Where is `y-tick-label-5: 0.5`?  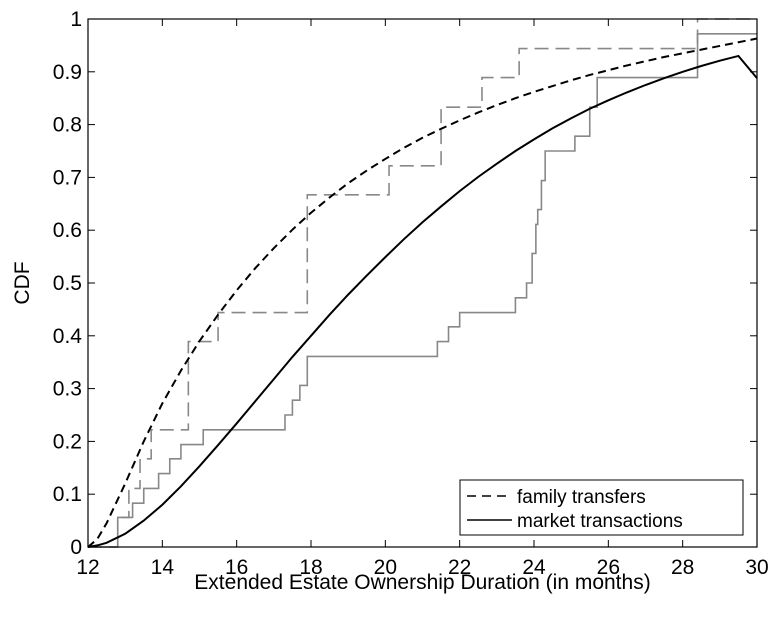
y-tick-label-5: 0.5 is located at coordinates (67, 283).